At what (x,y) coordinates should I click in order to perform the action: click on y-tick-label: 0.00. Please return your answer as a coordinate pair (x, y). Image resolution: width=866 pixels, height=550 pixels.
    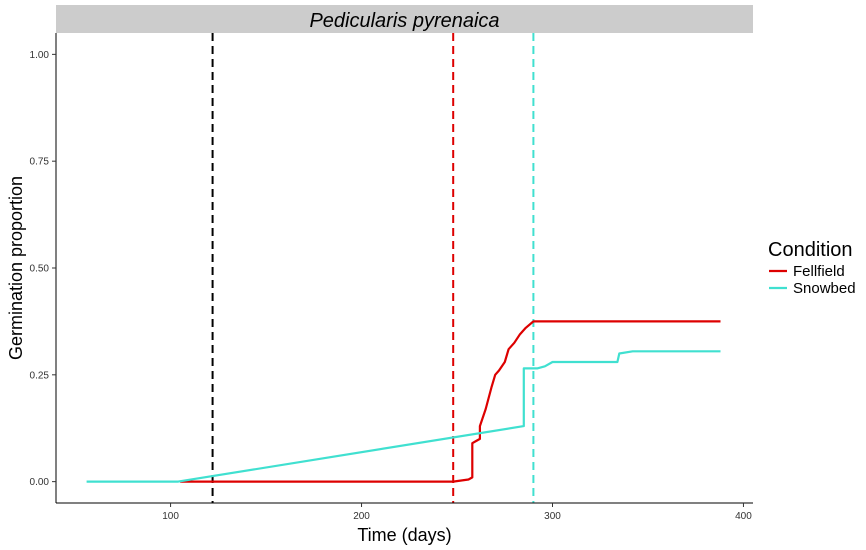
    Looking at the image, I should click on (40, 482).